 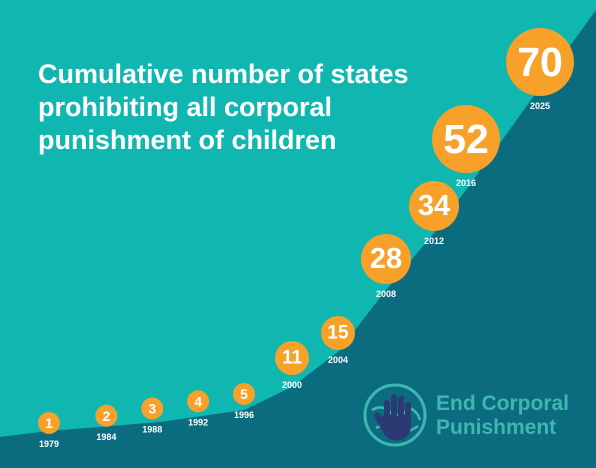 I want to click on year-label-2000: 2000, so click(x=292, y=385).